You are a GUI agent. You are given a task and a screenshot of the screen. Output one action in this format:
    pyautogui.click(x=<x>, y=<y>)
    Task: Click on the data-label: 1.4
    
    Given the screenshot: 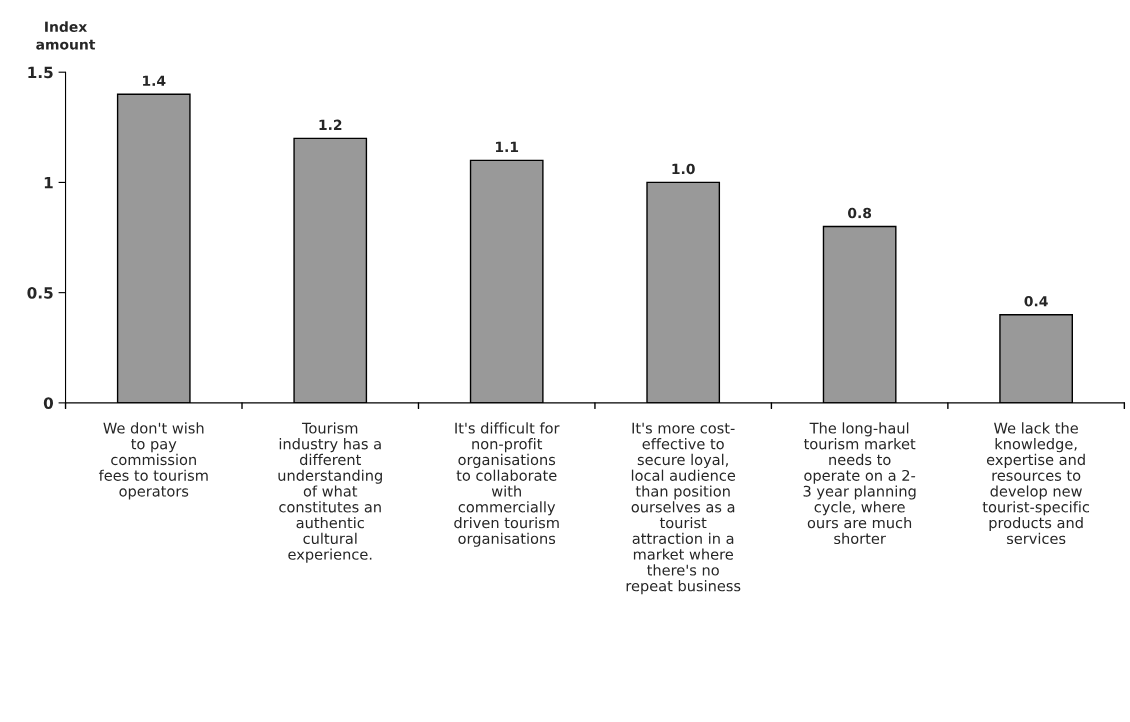 What is the action you would take?
    pyautogui.click(x=154, y=80)
    